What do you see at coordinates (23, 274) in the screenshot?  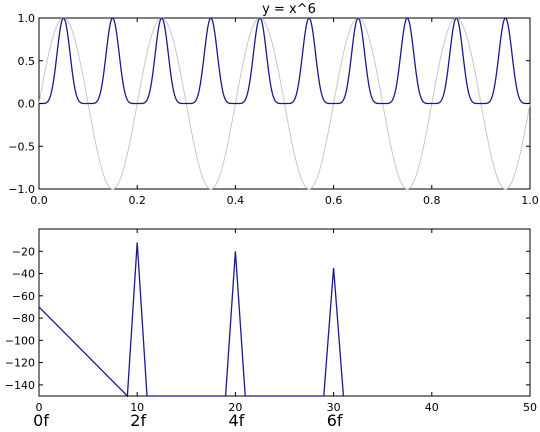 I see `bottom-y-tick-label: −40` at bounding box center [23, 274].